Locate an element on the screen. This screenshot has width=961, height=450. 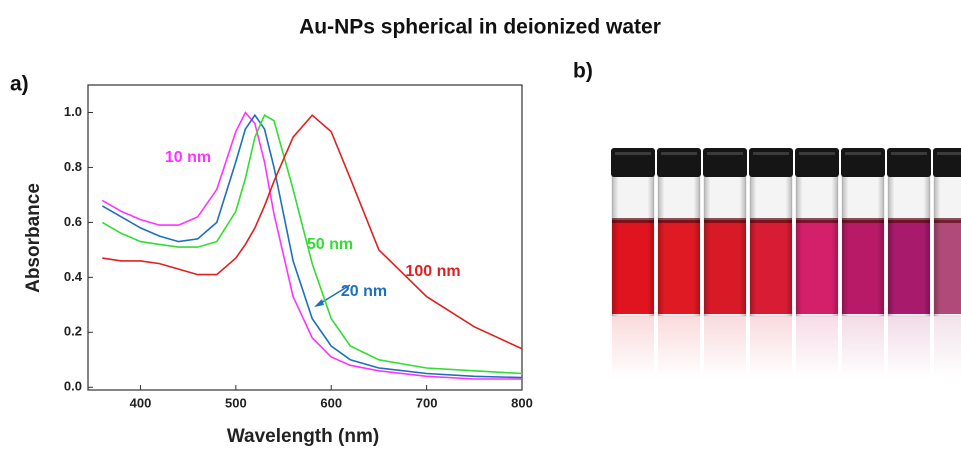
arrow-head is located at coordinates (319, 303).